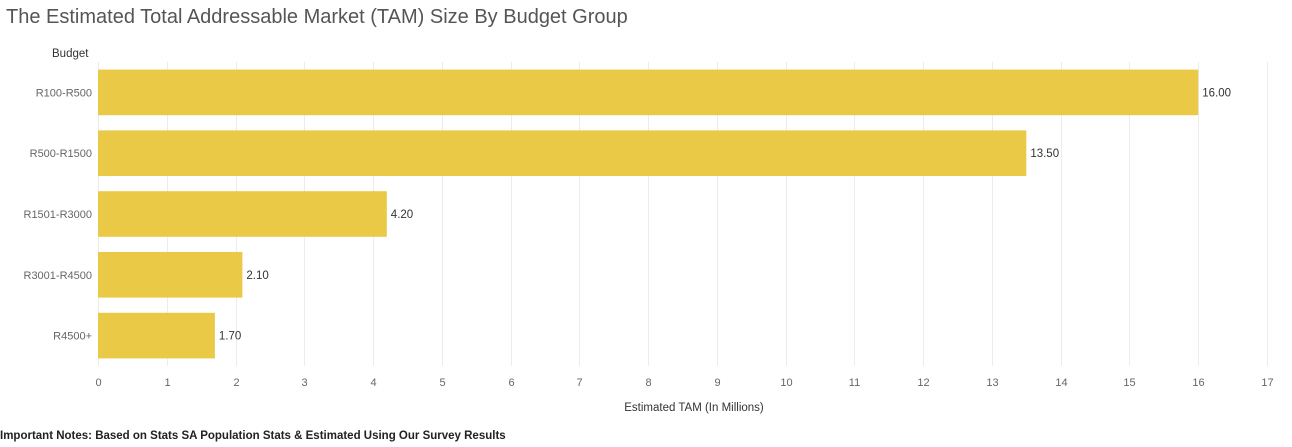 The image size is (1292, 447). Describe the element at coordinates (402, 215) in the screenshot. I see `data-label: 4.20` at that location.